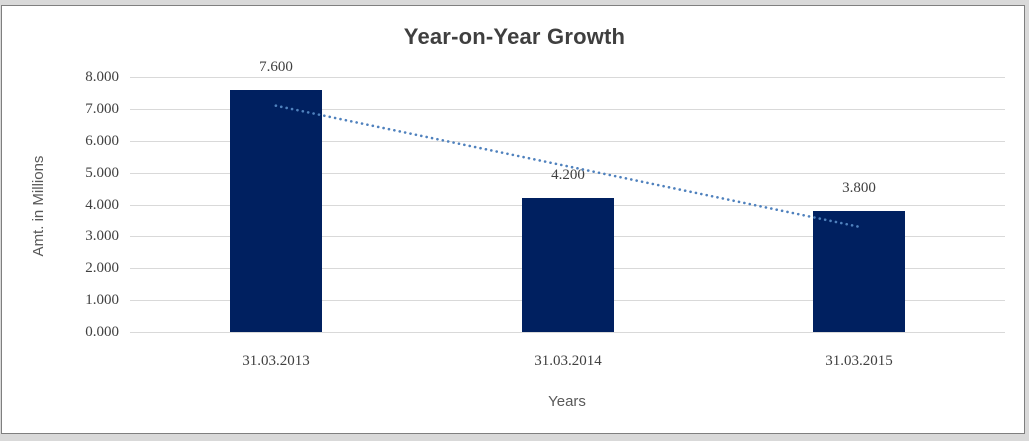  I want to click on y-axis-tick-label: 8.000, so click(102, 77).